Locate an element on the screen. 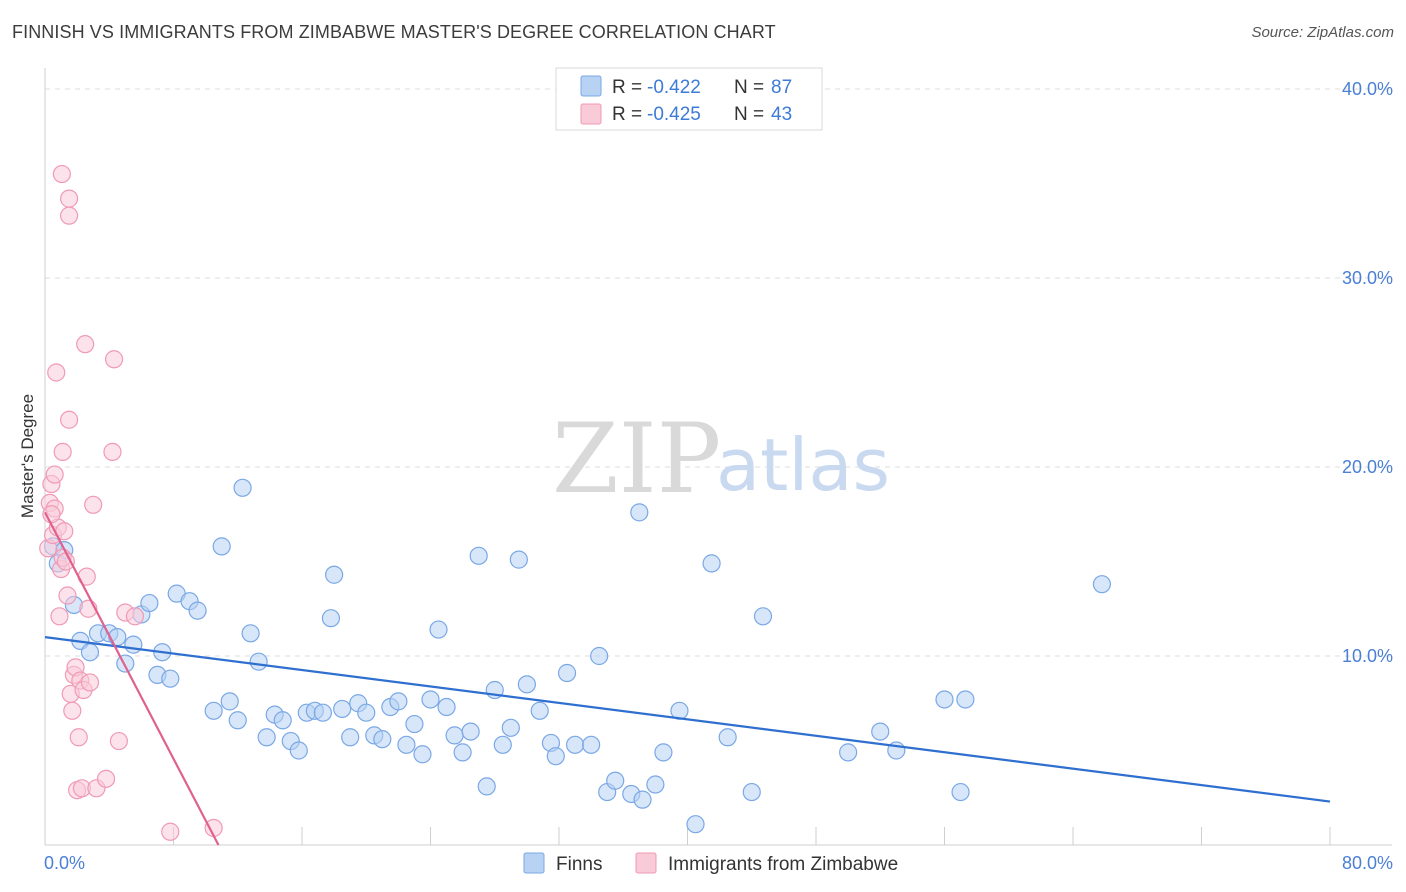  y-tick-label-2: 30.0% is located at coordinates (1367, 278).